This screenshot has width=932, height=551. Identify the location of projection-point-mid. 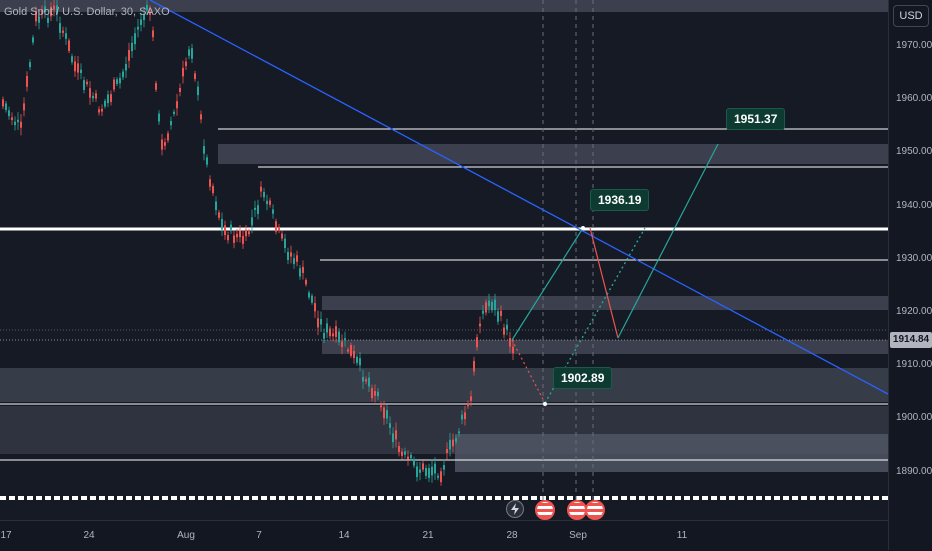
(583, 228).